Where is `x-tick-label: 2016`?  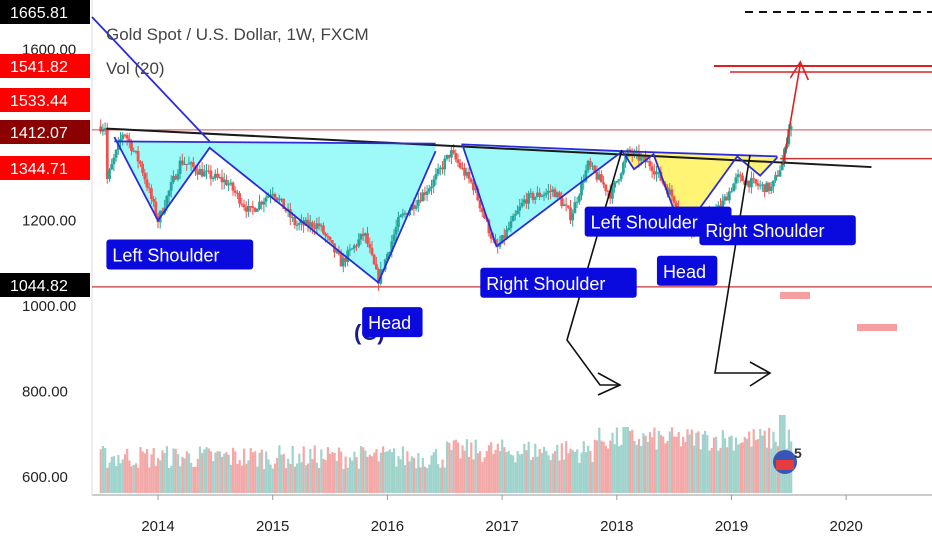 x-tick-label: 2016 is located at coordinates (387, 526).